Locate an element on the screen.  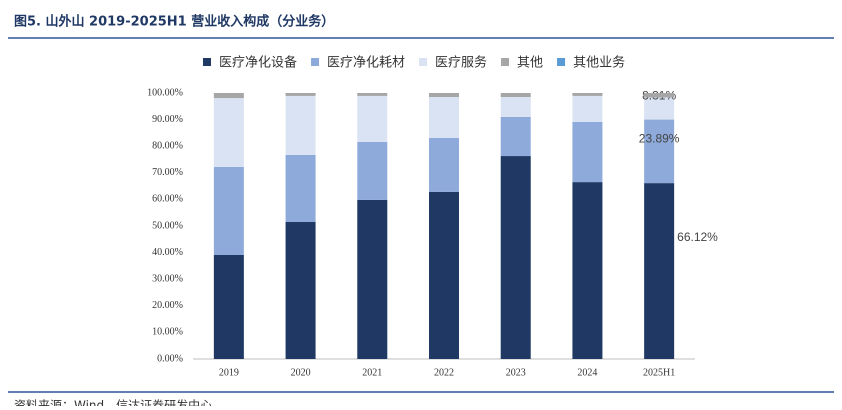
source-note: 资料来源：Wind，信达证券研发中心 is located at coordinates (113, 402).